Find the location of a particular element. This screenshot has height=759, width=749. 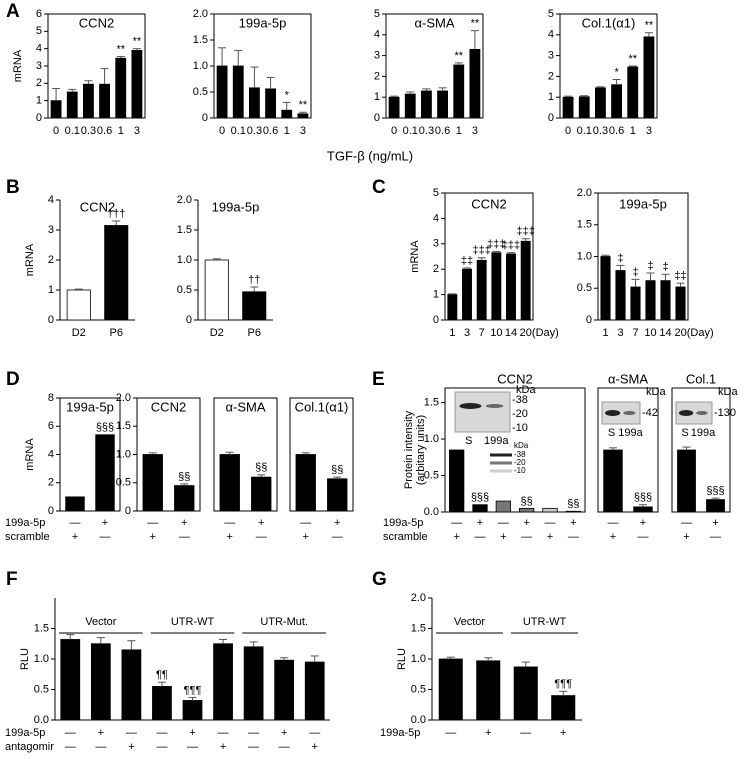

x-tick-label: 20(Day) is located at coordinates (694, 333).